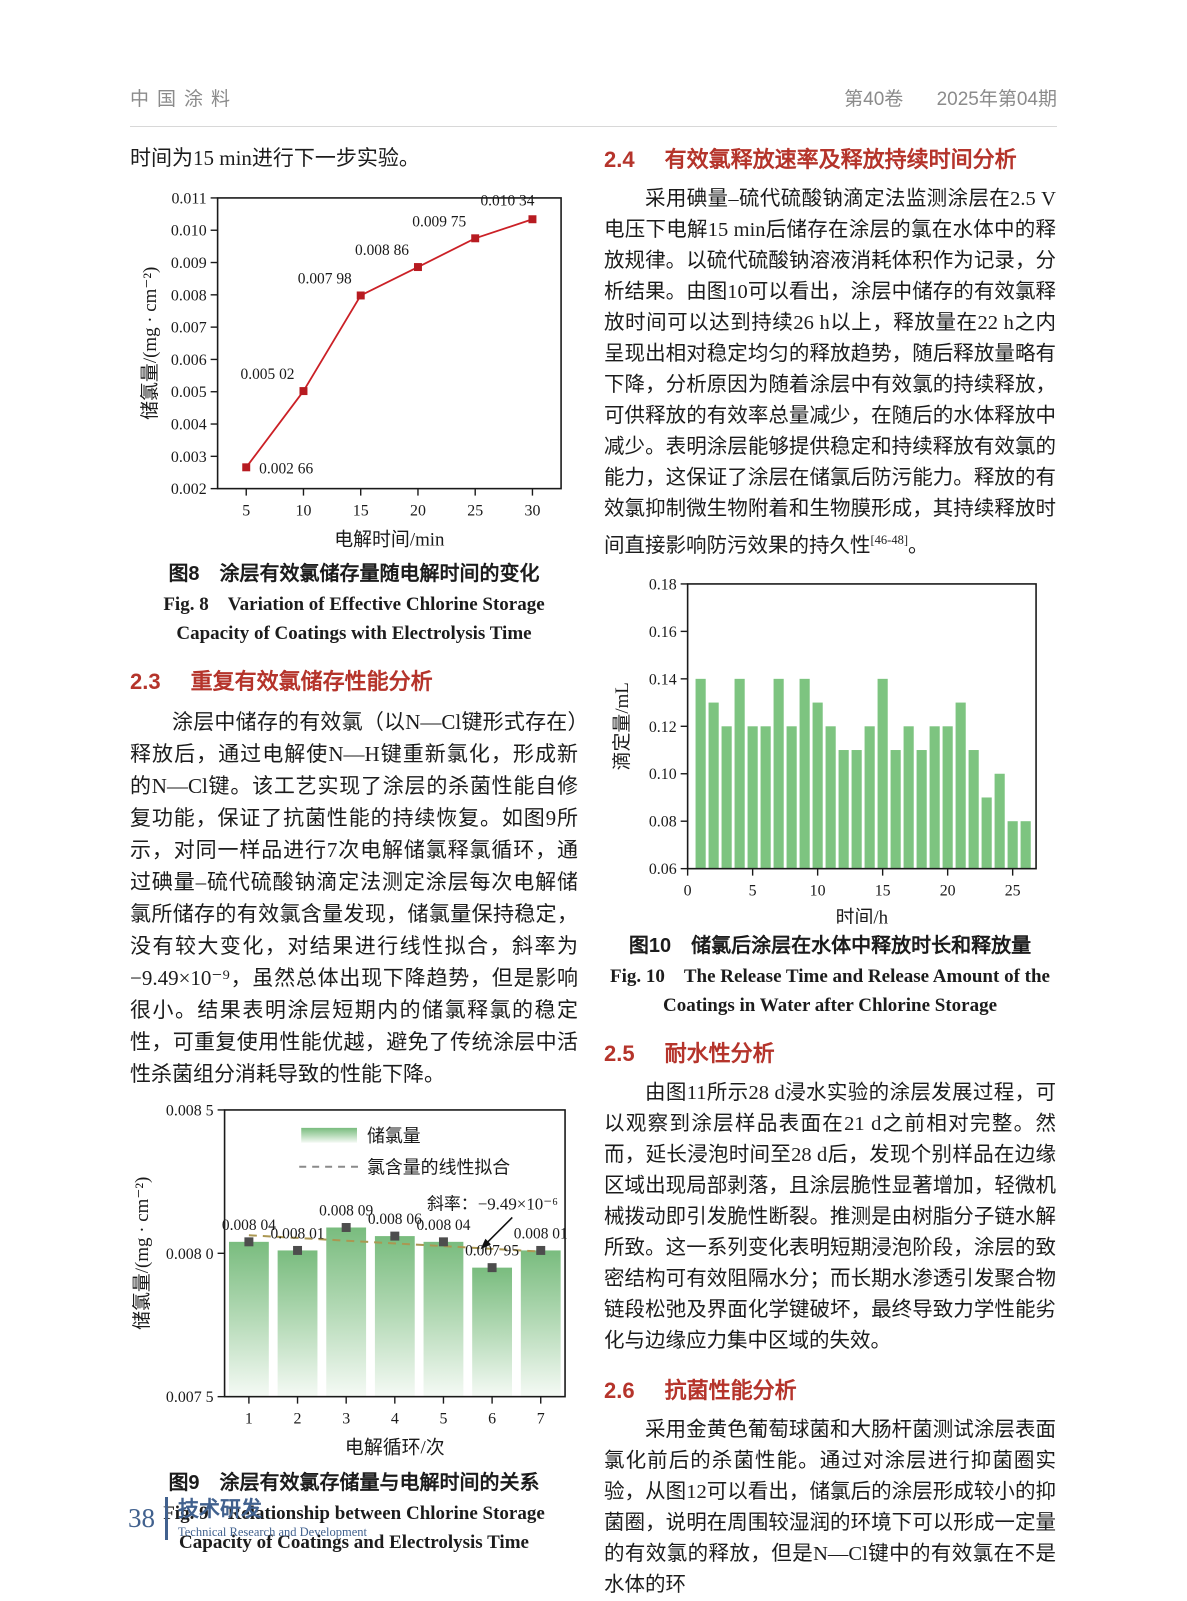 Image resolution: width=1187 pixels, height=1601 pixels. Describe the element at coordinates (272, 1518) in the screenshot. I see `footer-section: 技术研发 Technical Research and Development` at that location.